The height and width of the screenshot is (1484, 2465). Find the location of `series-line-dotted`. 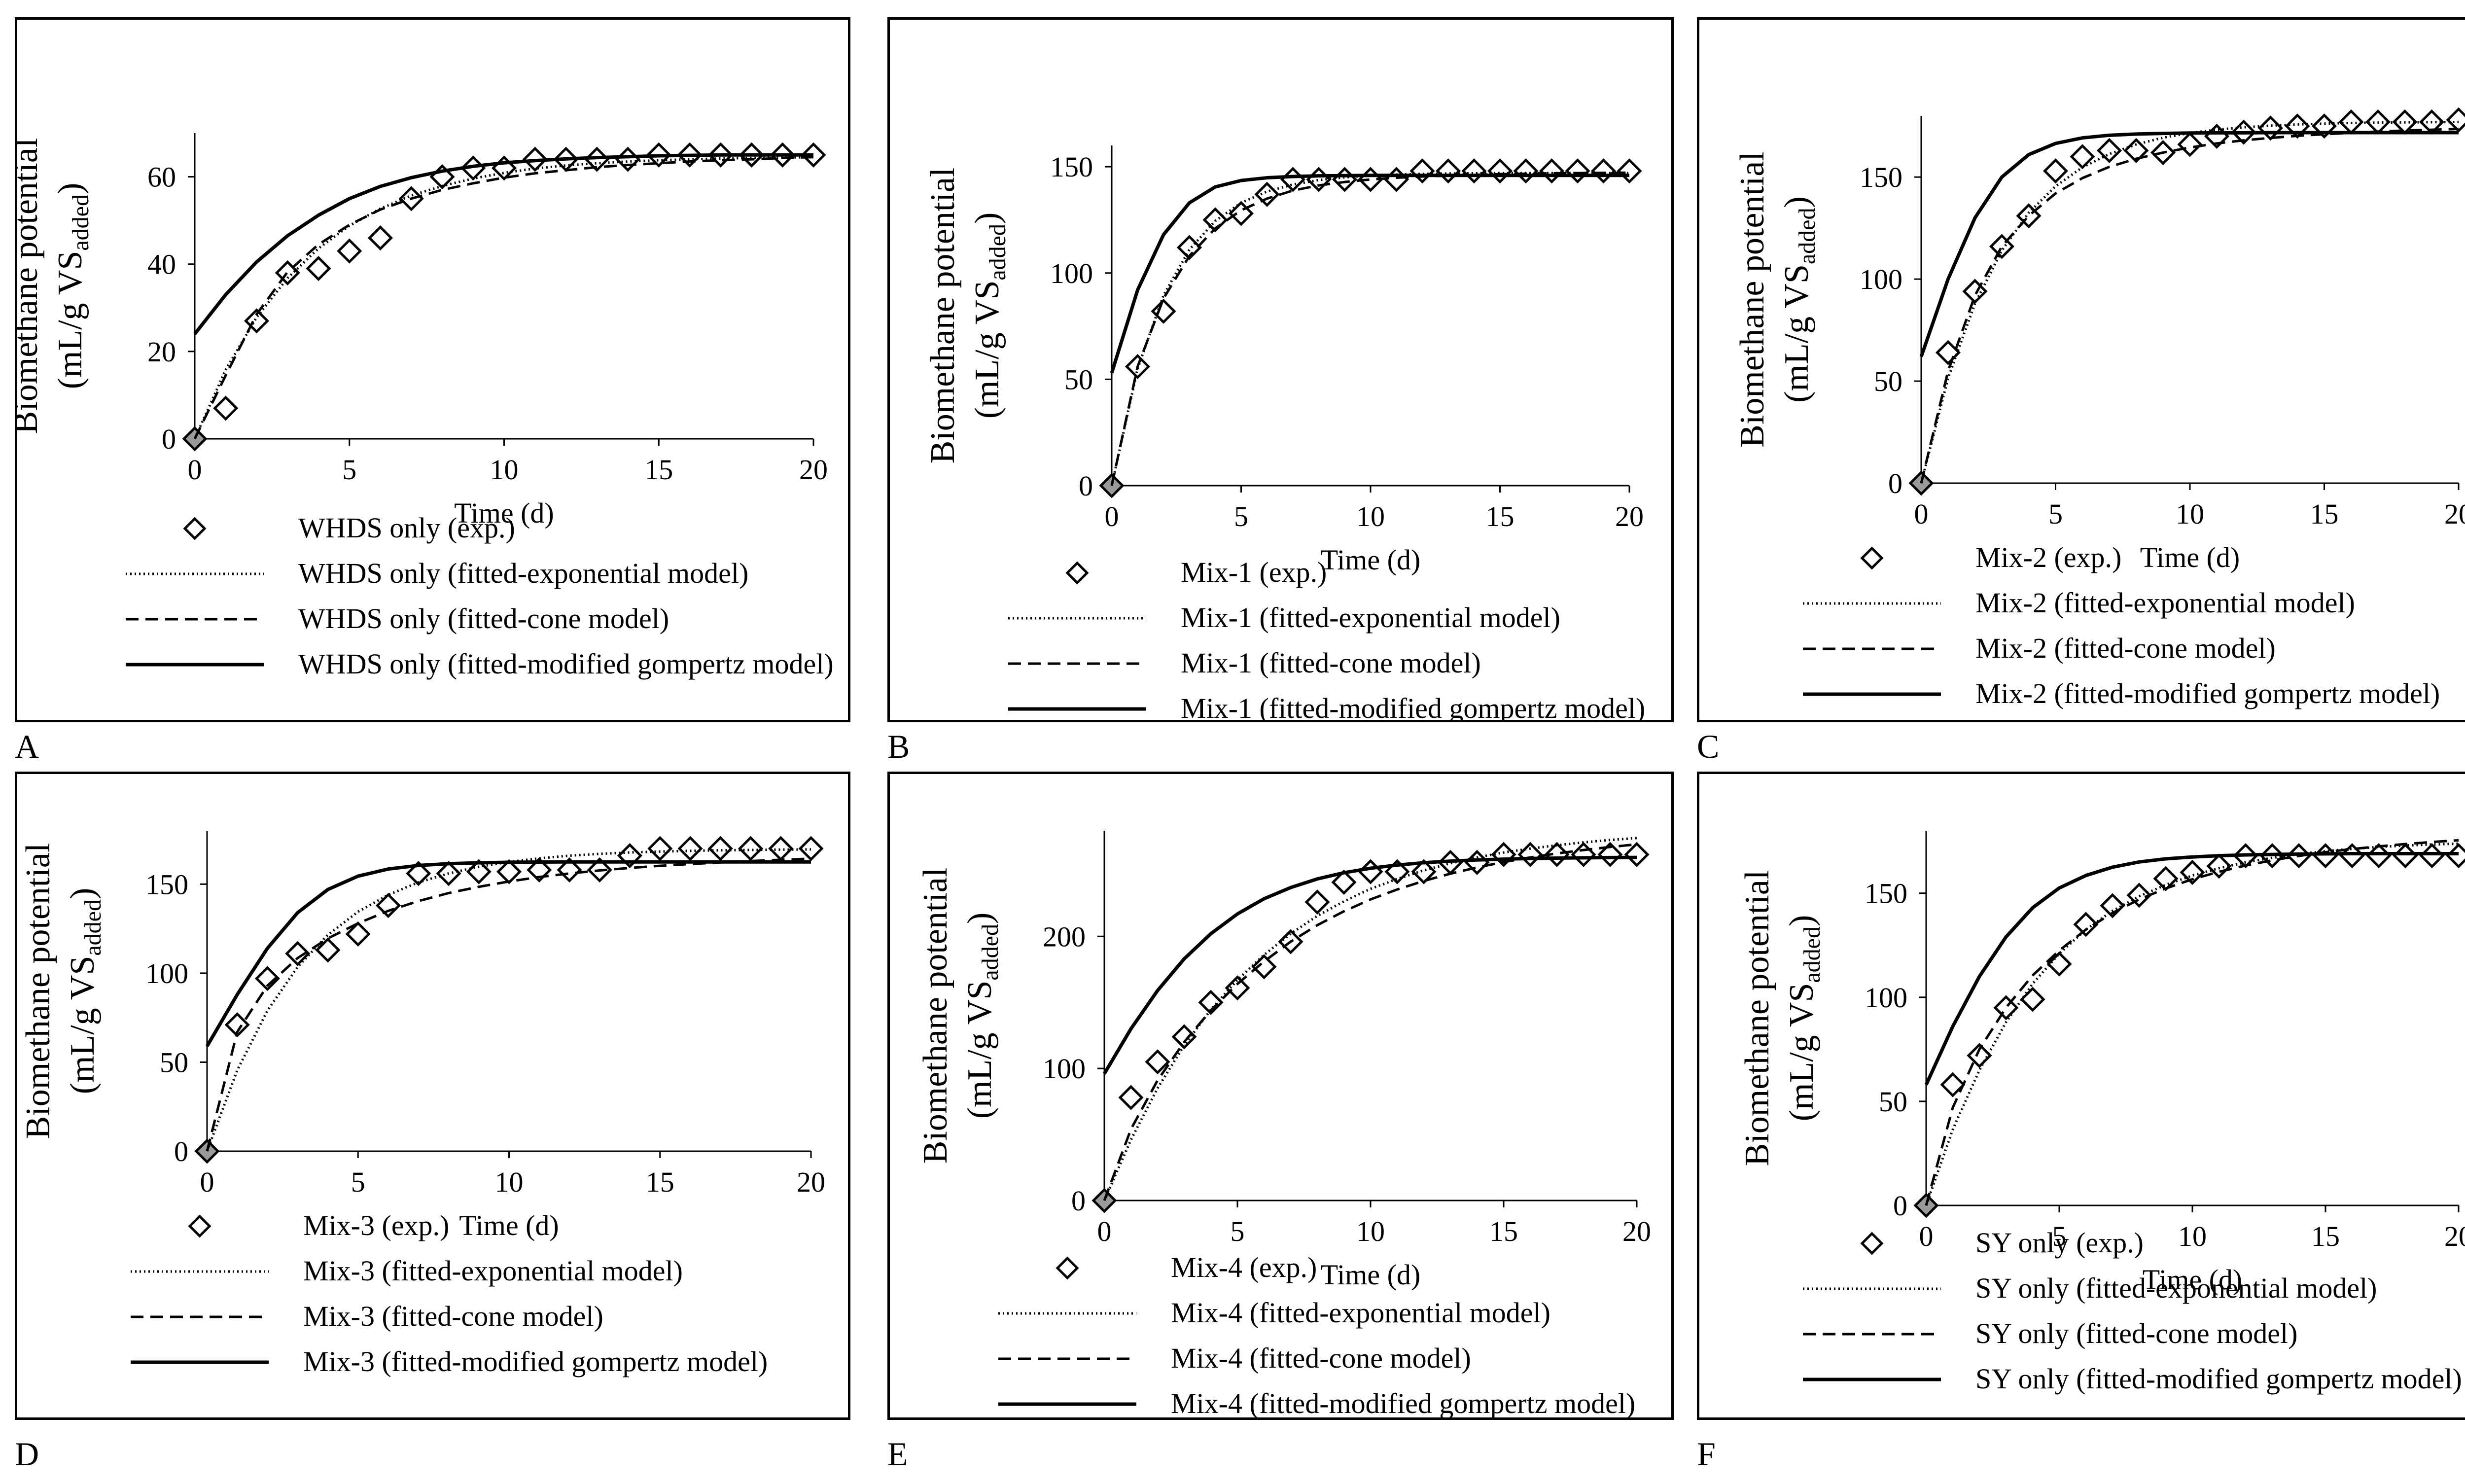

series-line-dotted is located at coordinates (1370, 1019).